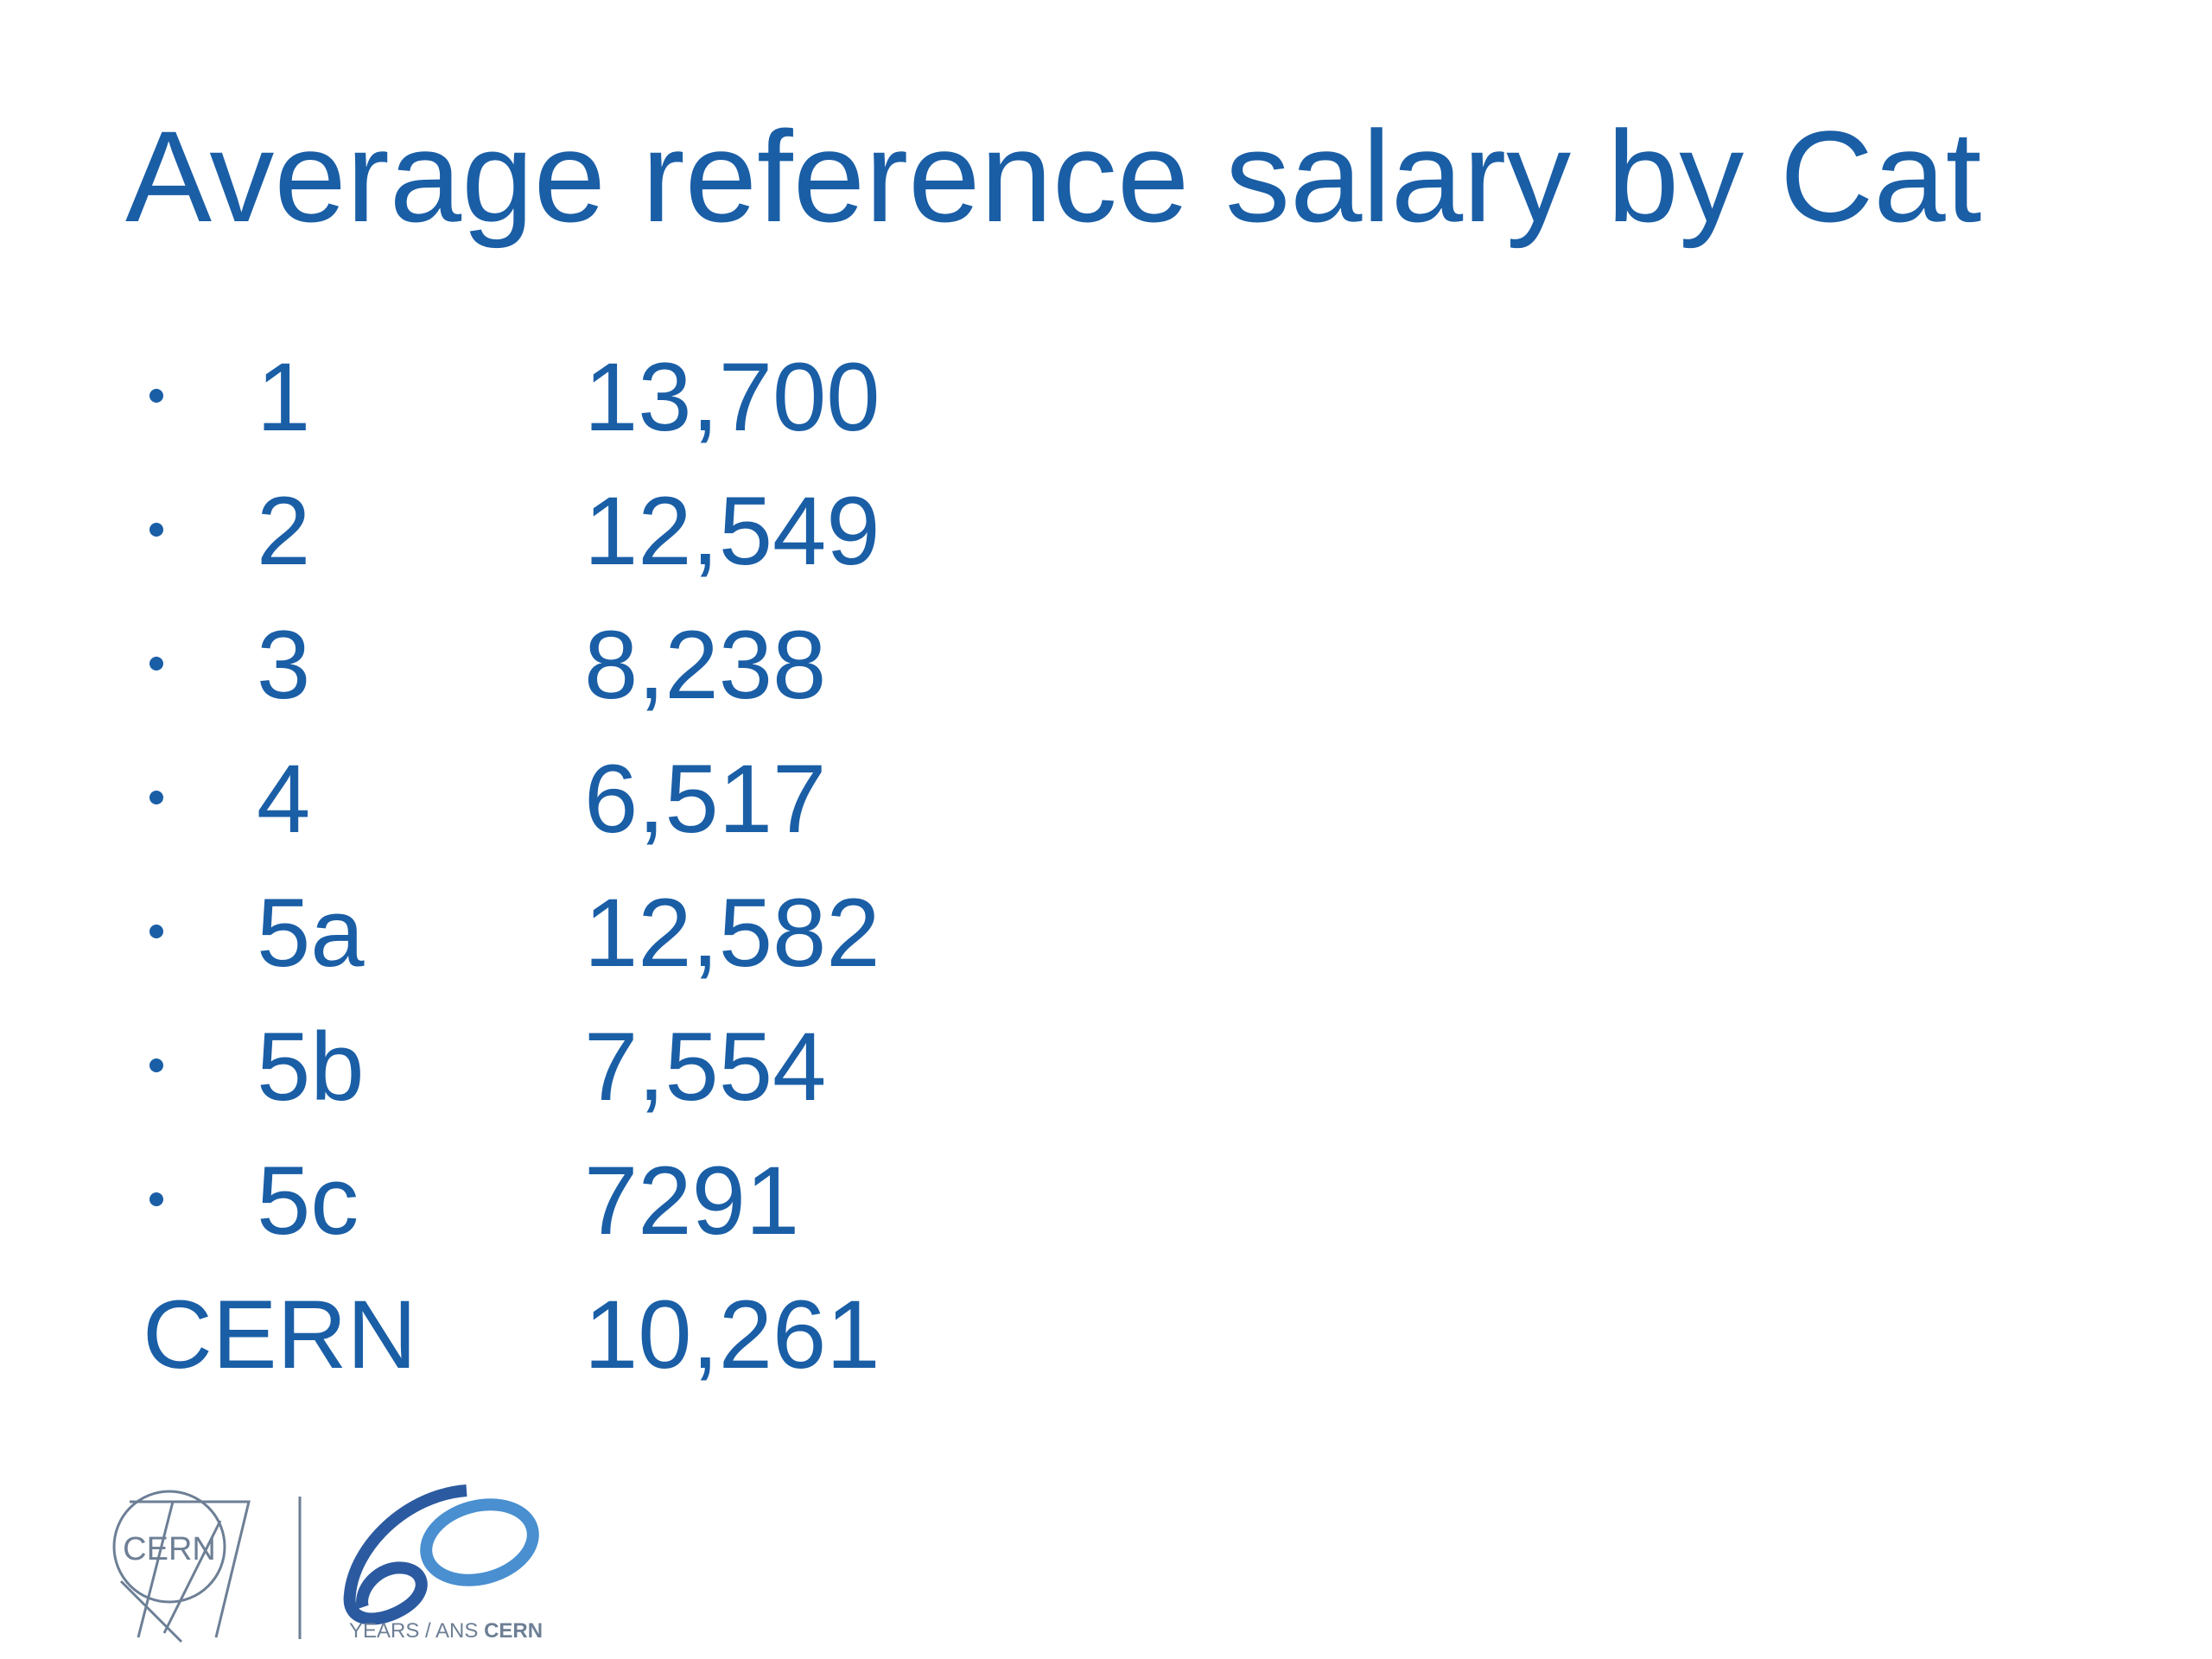 This screenshot has width=2212, height=1659. What do you see at coordinates (1053, 176) in the screenshot?
I see `slide-title: Average reference salary by Cat` at bounding box center [1053, 176].